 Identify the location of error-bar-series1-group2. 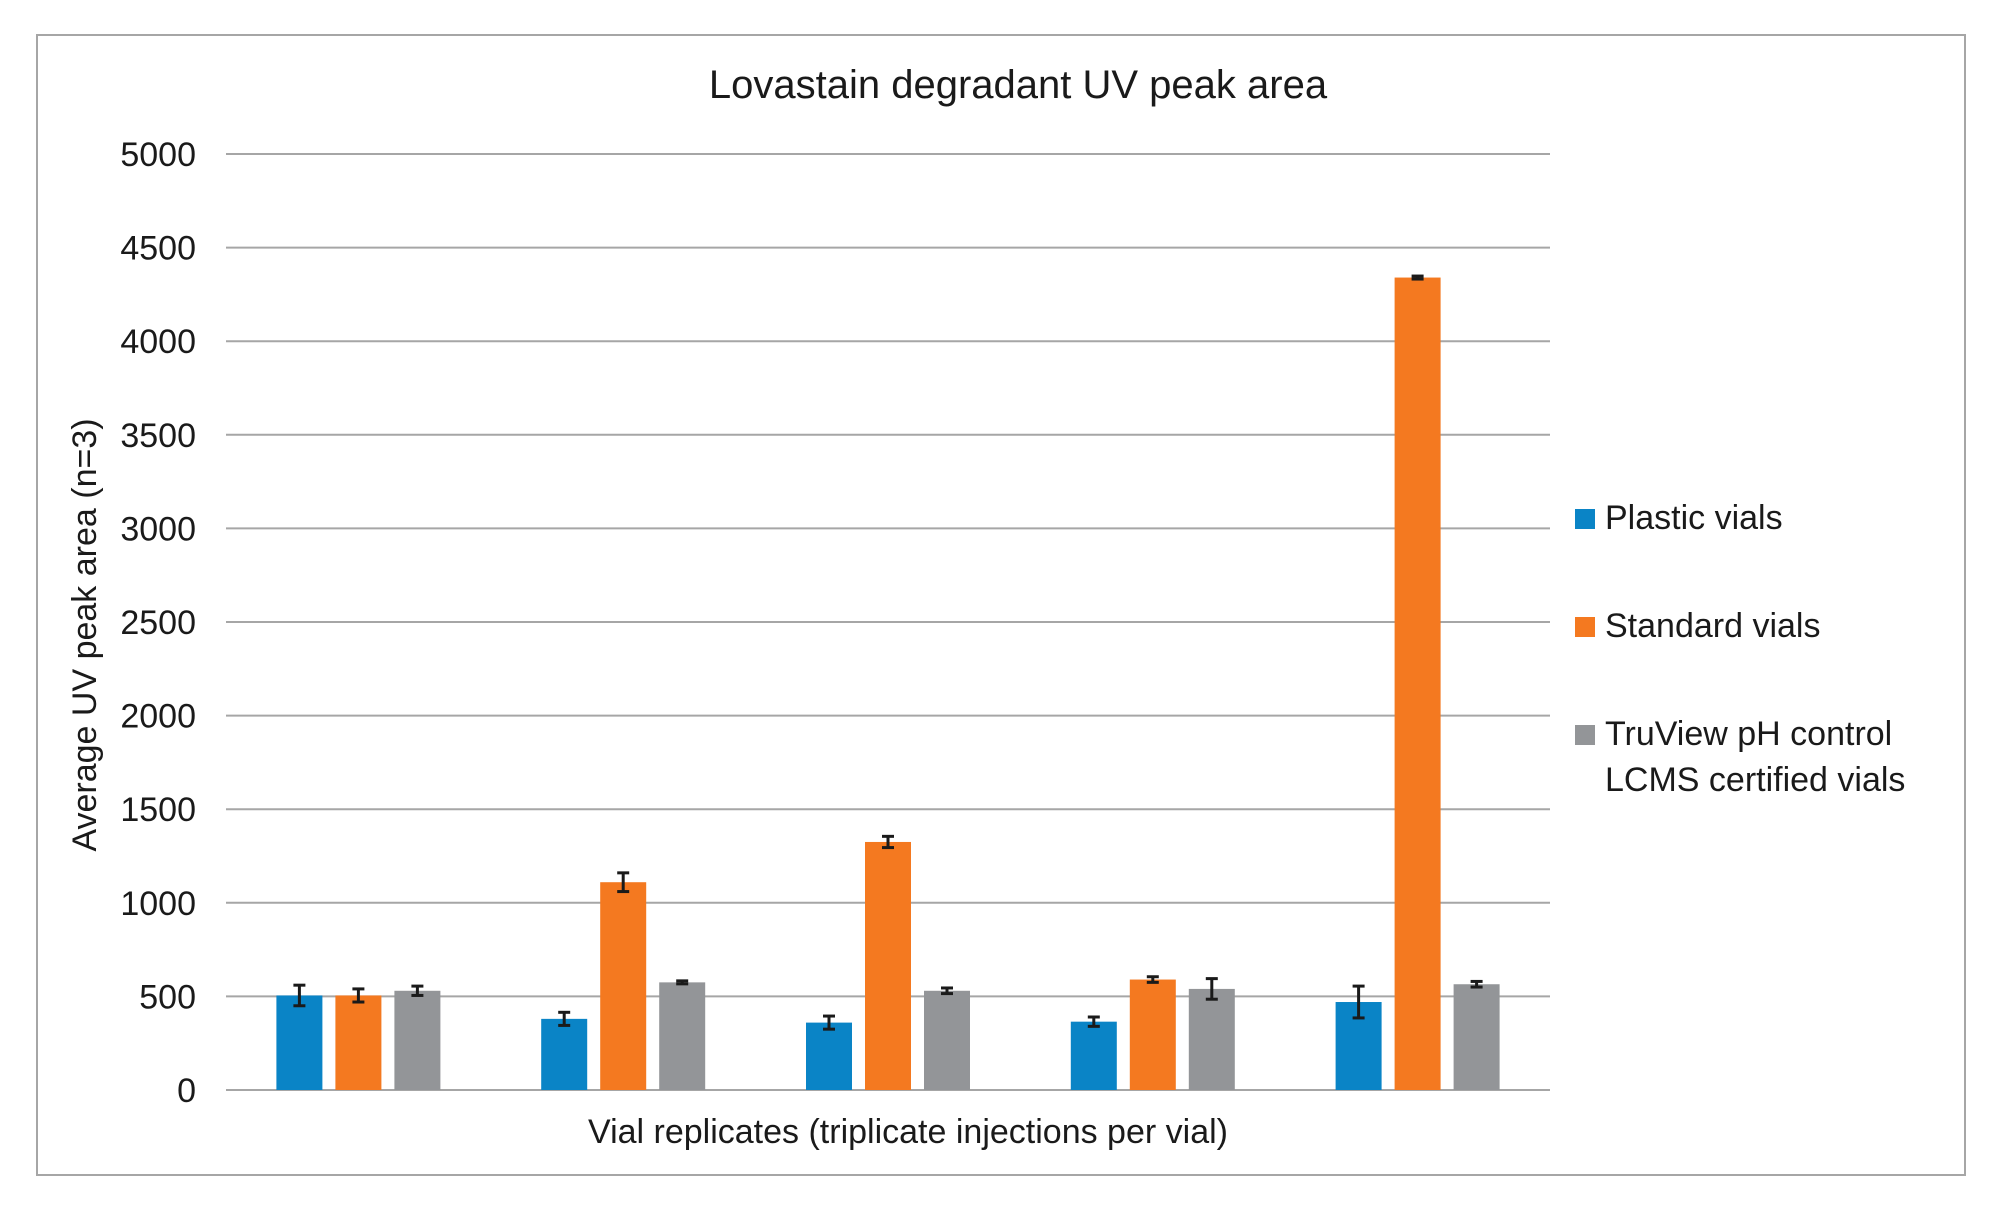
(888, 842).